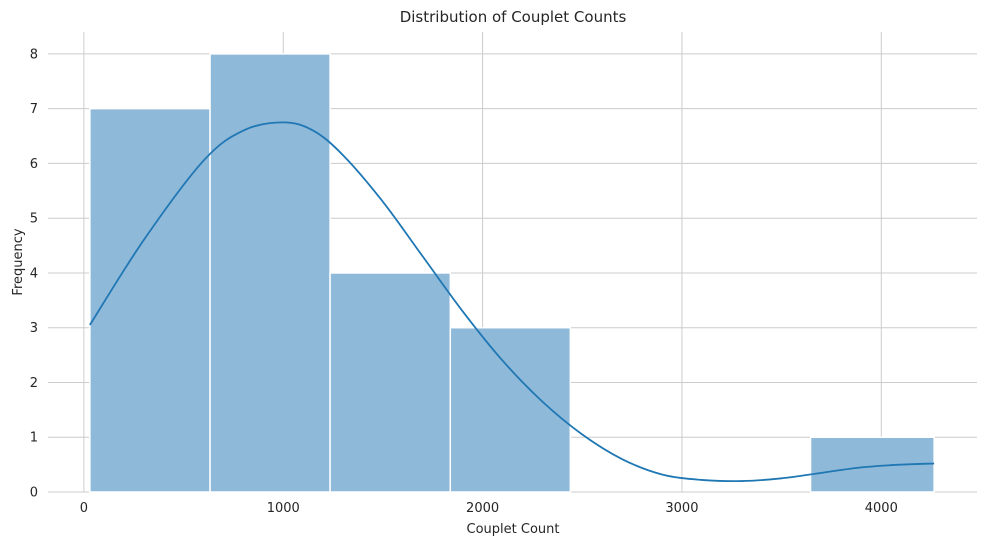  What do you see at coordinates (513, 17) in the screenshot?
I see `chart-title: Distribution of Couplet Counts` at bounding box center [513, 17].